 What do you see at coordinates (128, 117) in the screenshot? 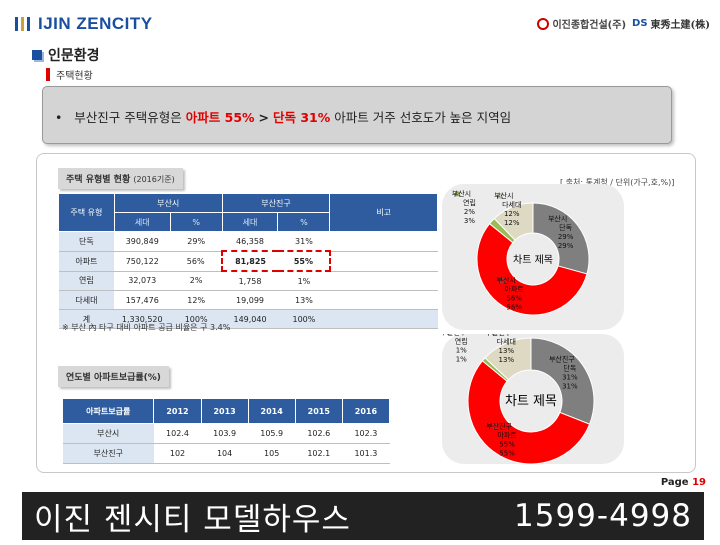
I see `summary-prefix: 부산진구 주택유형은` at bounding box center [128, 117].